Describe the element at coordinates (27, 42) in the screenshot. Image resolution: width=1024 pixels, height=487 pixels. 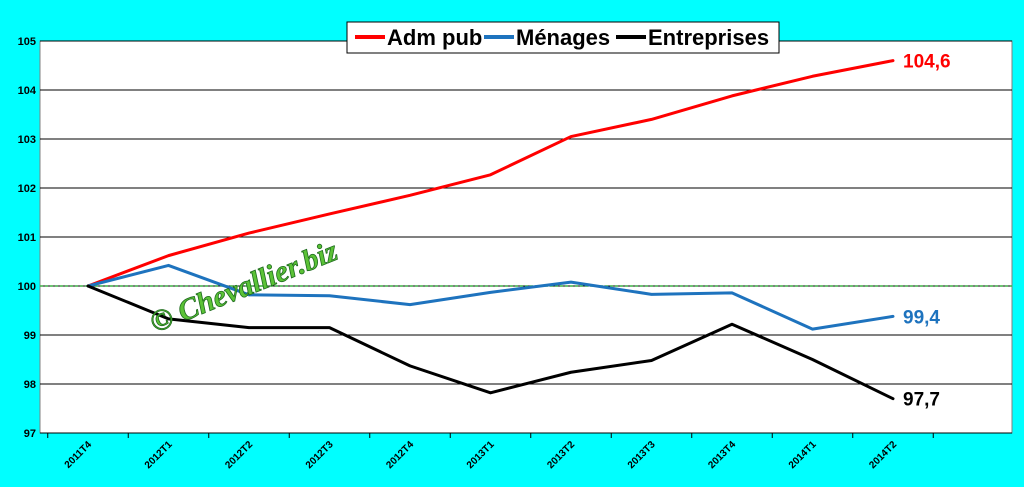
I see `y-tick-label: 105` at that location.